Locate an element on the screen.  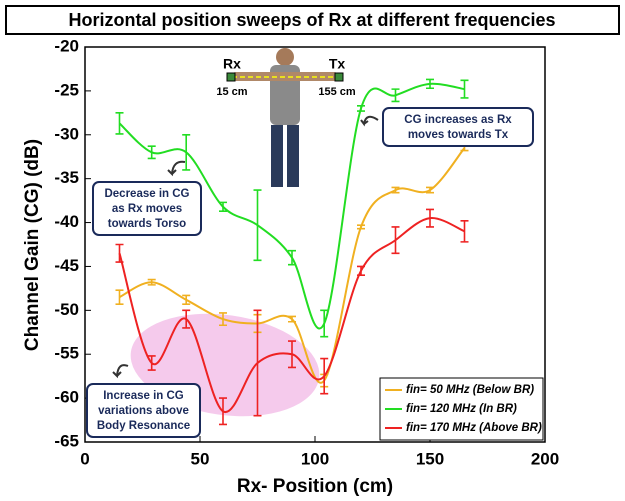
annotation-text: Body Resonance is located at coordinates (143, 426).